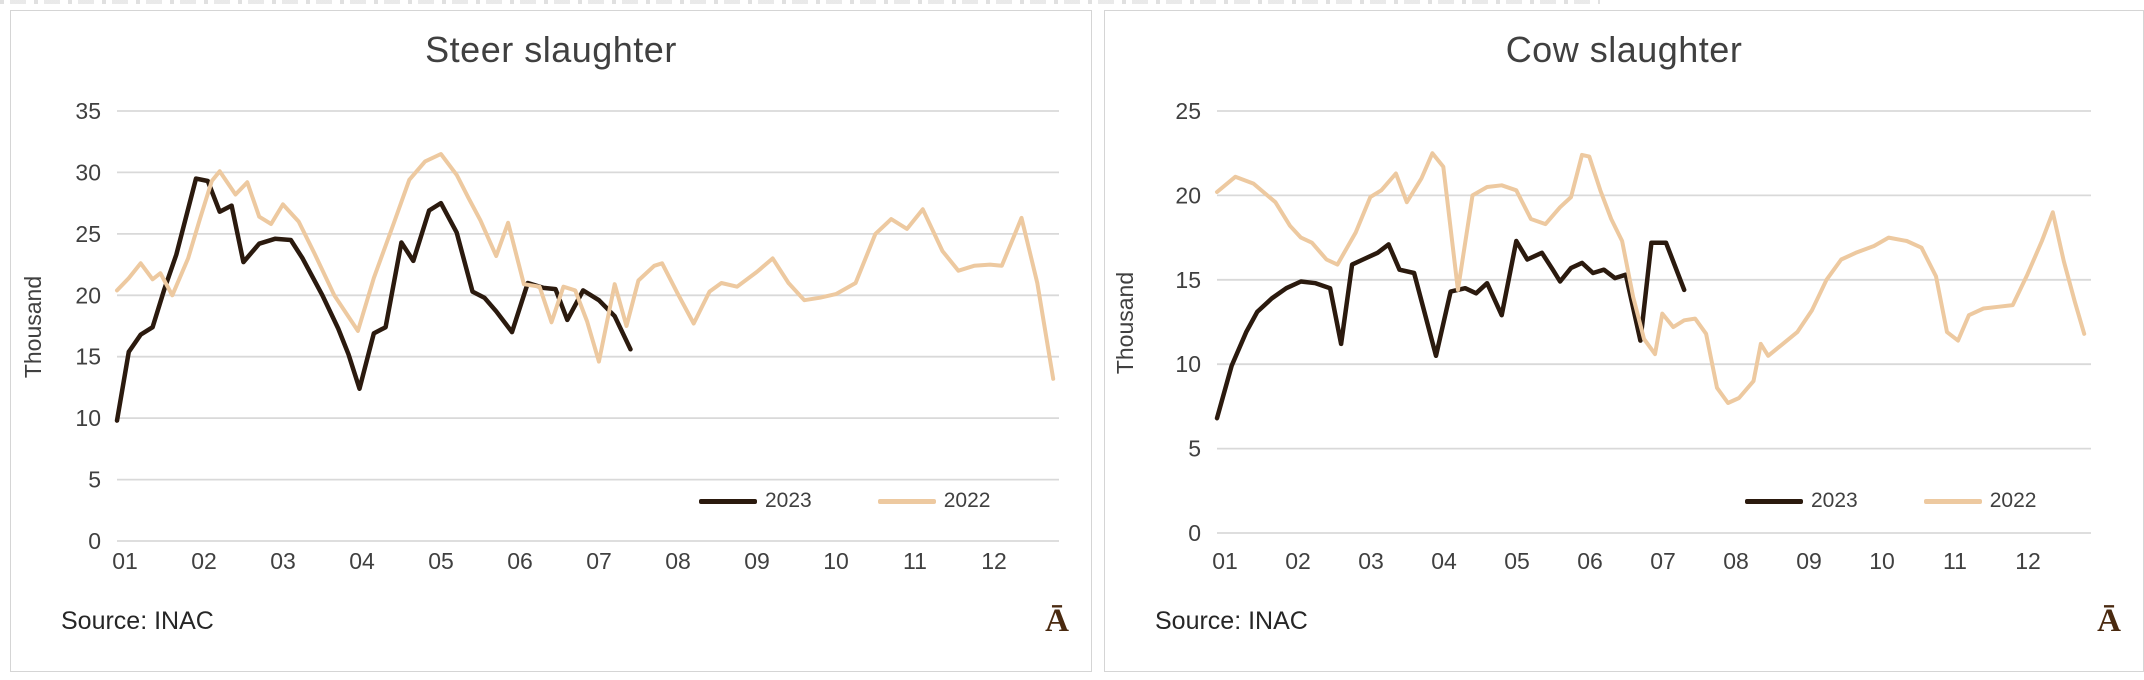  What do you see at coordinates (88, 111) in the screenshot?
I see `y-tick-label: 35` at bounding box center [88, 111].